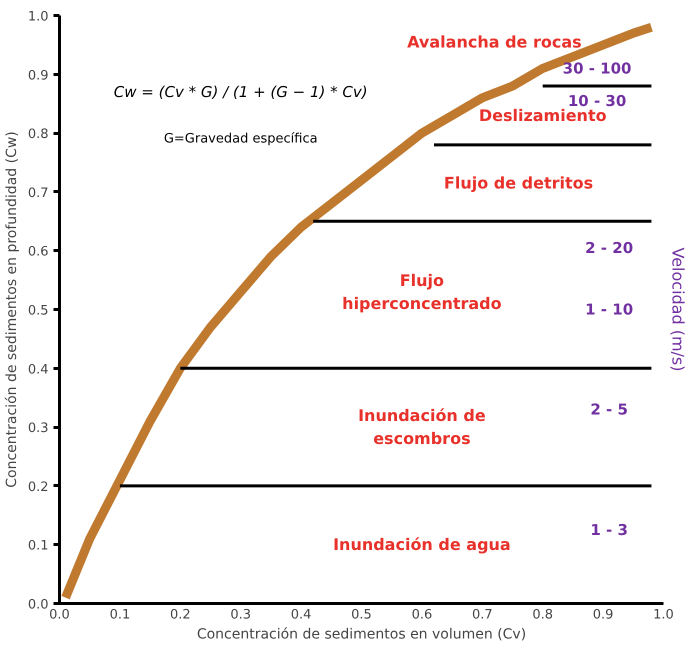  I want to click on x-tick-label: 0.1, so click(120, 615).